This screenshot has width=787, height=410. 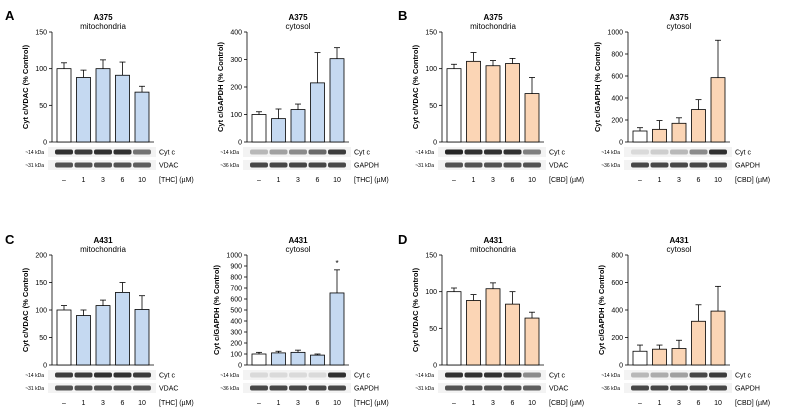 I want to click on y-tick-label: 50, so click(x=433, y=106).